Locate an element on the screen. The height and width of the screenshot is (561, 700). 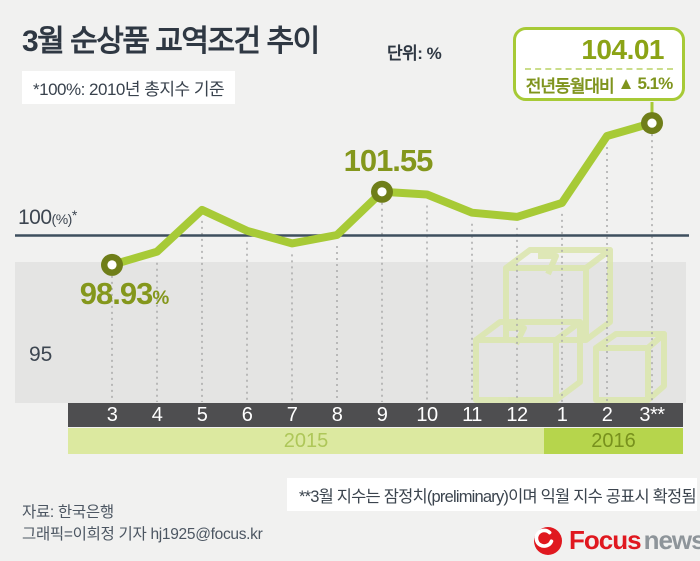
yoy-change-label: 전년동월대비 is located at coordinates (570, 86).